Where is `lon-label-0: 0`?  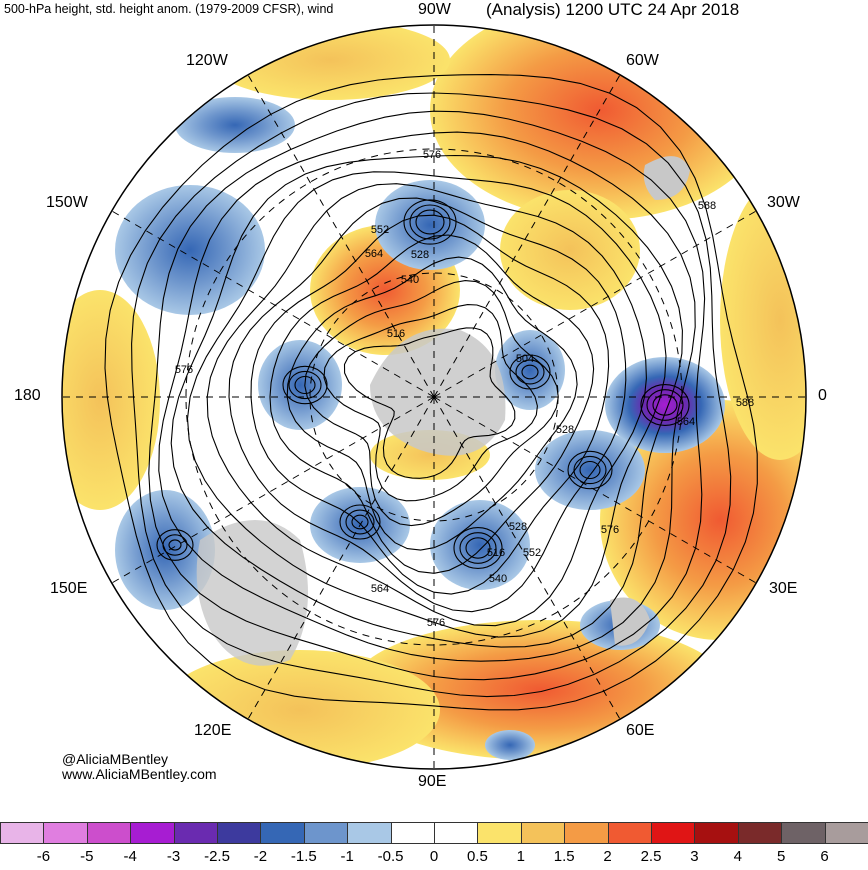
lon-label-0: 0 is located at coordinates (822, 395).